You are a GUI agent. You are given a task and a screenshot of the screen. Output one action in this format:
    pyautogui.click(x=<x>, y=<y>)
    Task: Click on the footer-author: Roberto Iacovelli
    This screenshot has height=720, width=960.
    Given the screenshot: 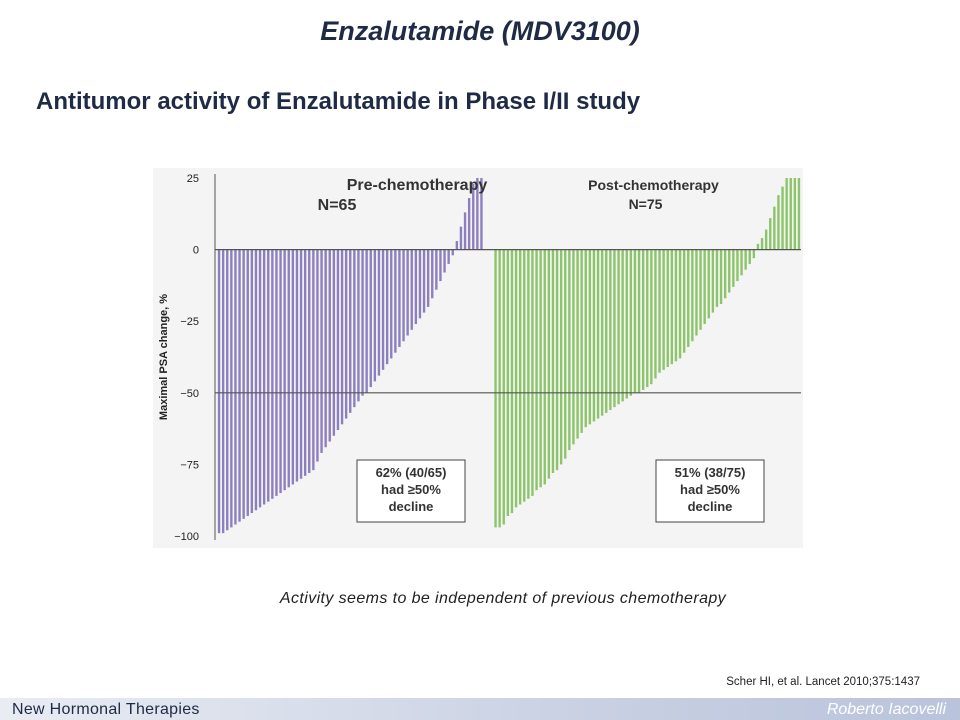 What is the action you would take?
    pyautogui.click(x=886, y=709)
    